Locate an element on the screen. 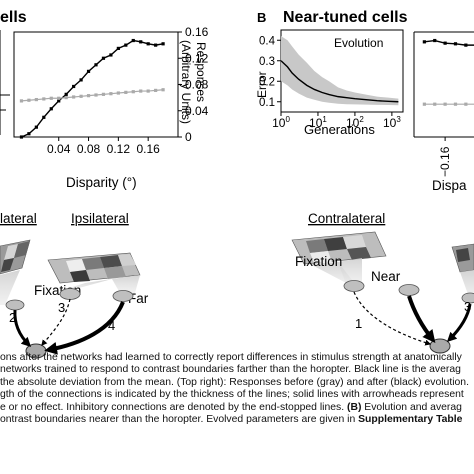  panel-a-chart: 0.04 0.08 0.12 0.16 0 0.04 0.08 0.12 0.16 is located at coordinates (111, 90).